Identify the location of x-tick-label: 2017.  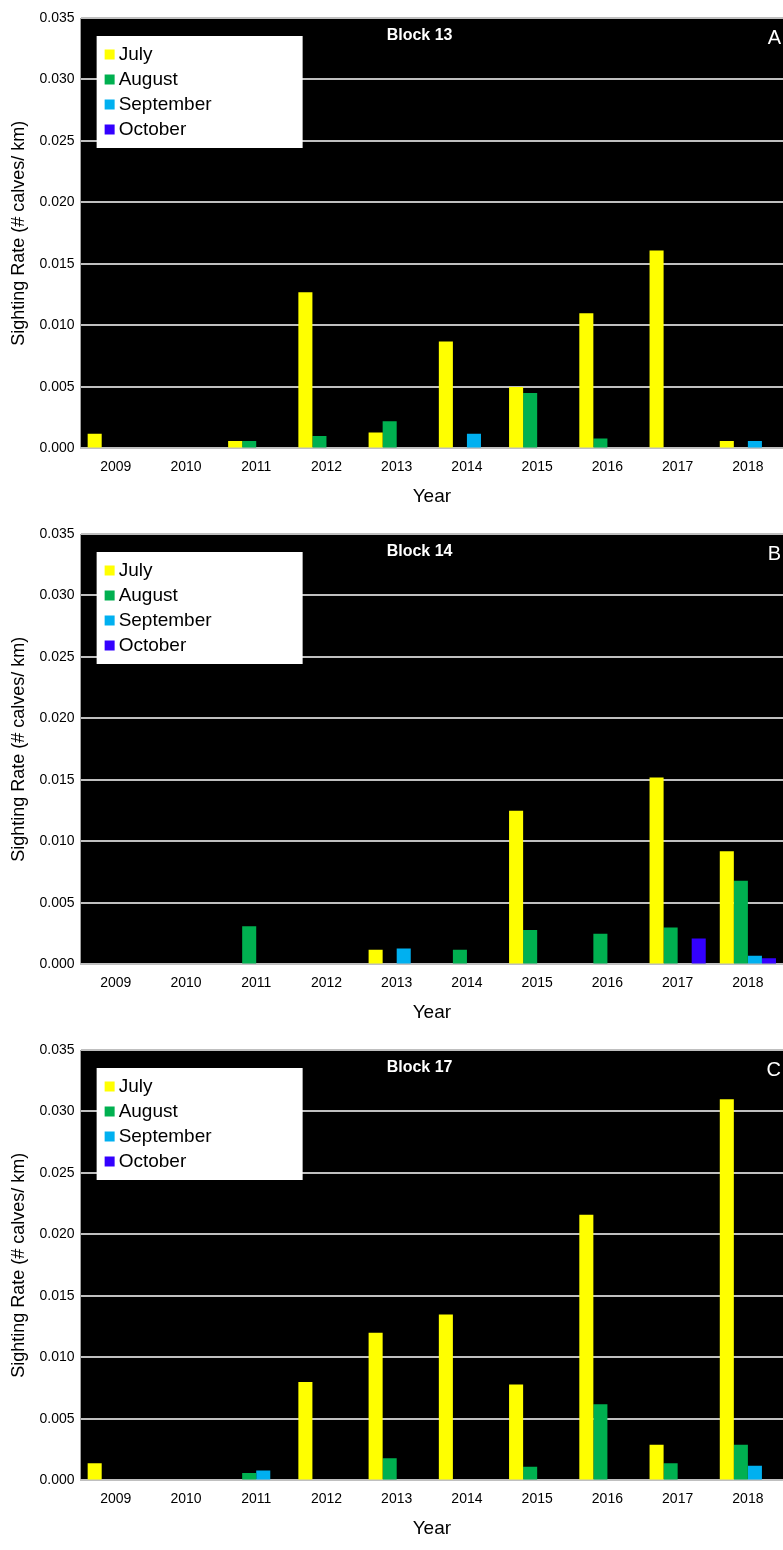
(678, 465).